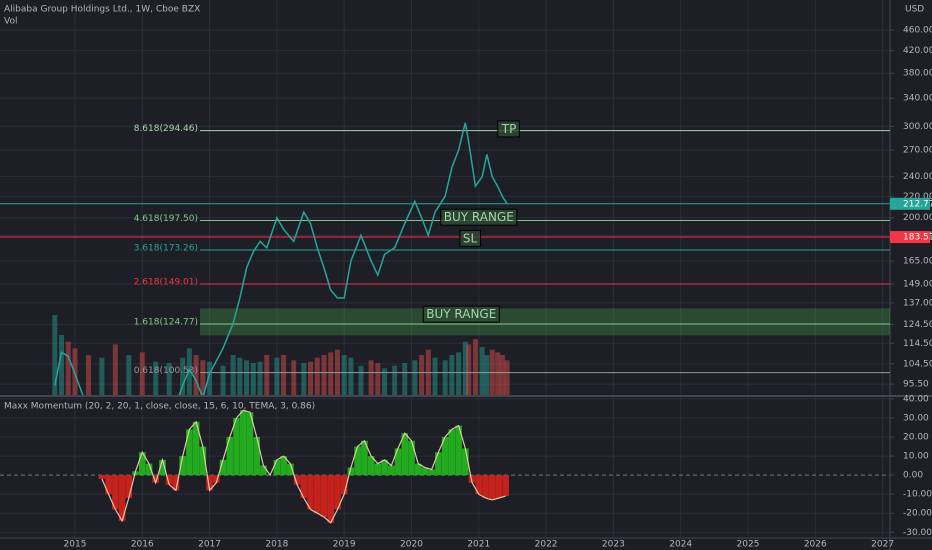 This screenshot has width=932, height=550. Describe the element at coordinates (917, 99) in the screenshot. I see `y-tick-label: 340.00` at that location.